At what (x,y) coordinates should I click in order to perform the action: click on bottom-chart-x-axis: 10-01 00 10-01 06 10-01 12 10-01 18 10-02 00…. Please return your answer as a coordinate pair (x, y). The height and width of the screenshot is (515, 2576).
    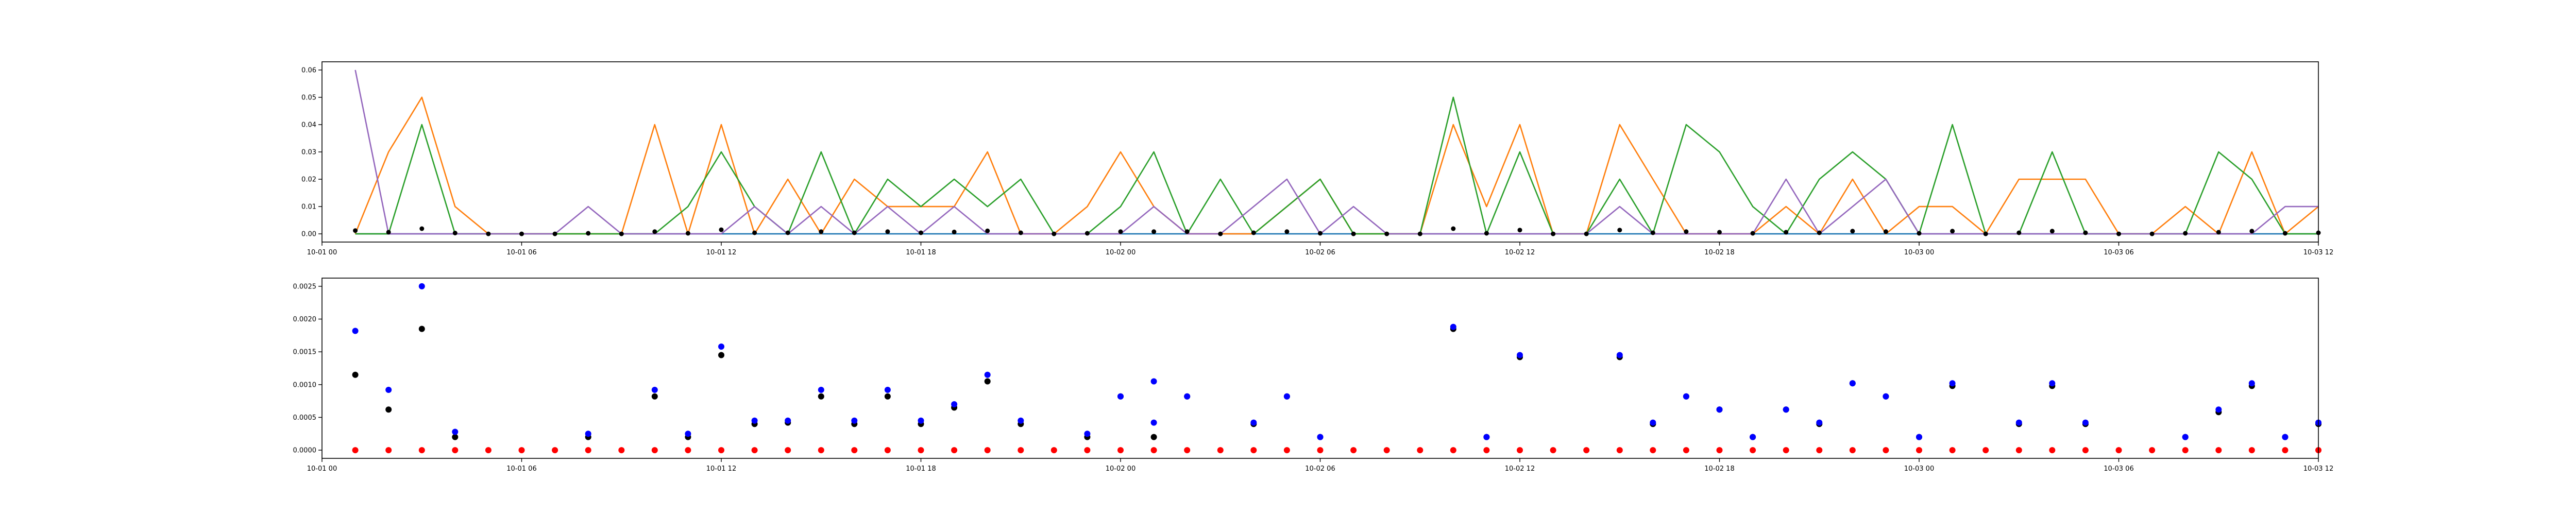
    Looking at the image, I should click on (1320, 465).